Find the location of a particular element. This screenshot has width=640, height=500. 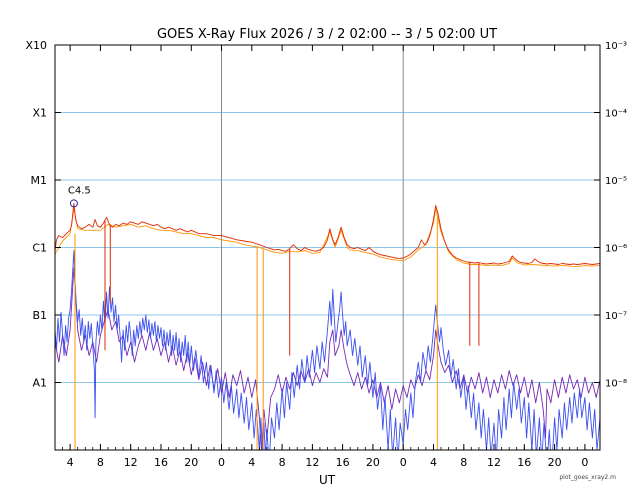

y-left-tick-label: M1 is located at coordinates (39, 180).